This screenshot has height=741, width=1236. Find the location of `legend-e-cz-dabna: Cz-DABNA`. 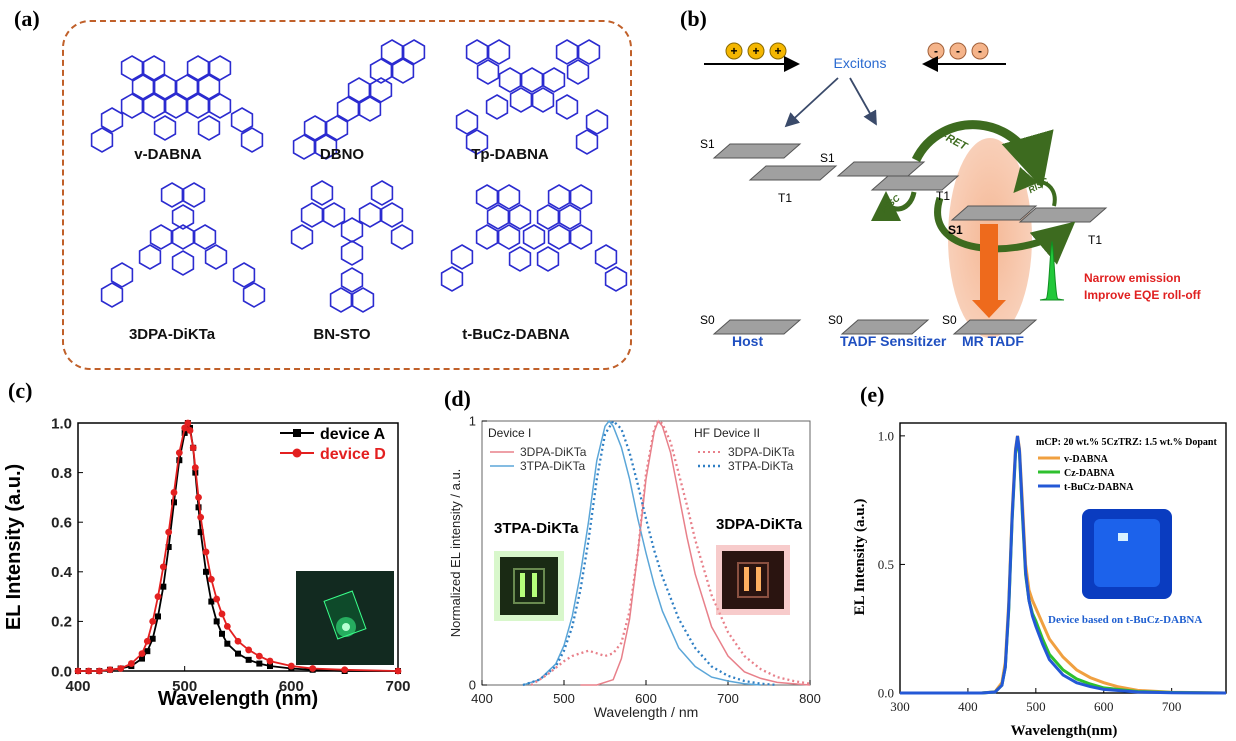

legend-e-cz-dabna: Cz-DABNA is located at coordinates (1089, 473).